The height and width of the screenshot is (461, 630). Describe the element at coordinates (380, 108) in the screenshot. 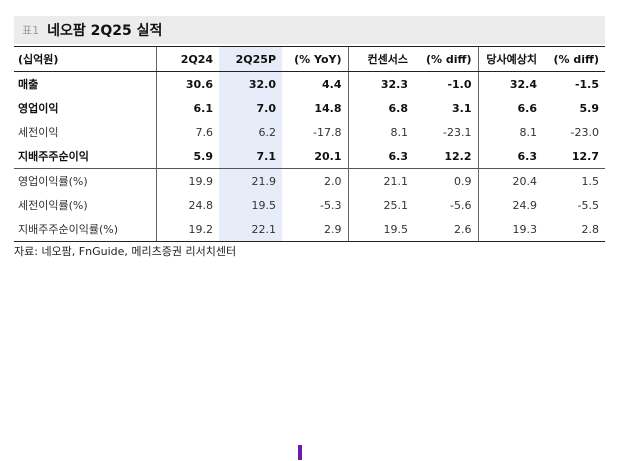

I see `cell: 6.8` at that location.